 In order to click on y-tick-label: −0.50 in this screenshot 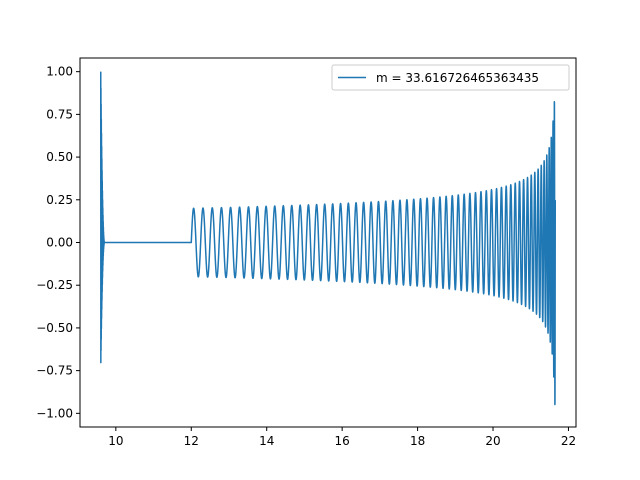, I will do `click(54, 328)`.